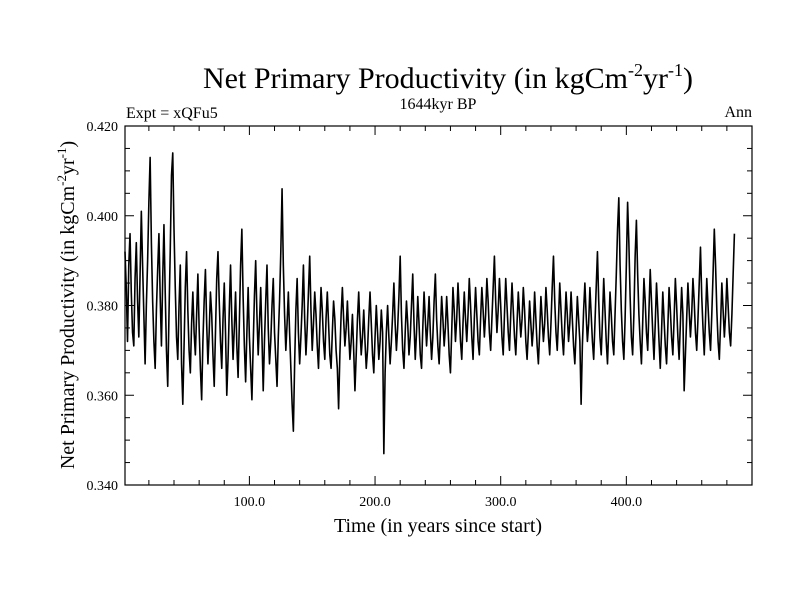 The height and width of the screenshot is (600, 800). Describe the element at coordinates (675, 70) in the screenshot. I see `chart-title-sup2: -1` at that location.